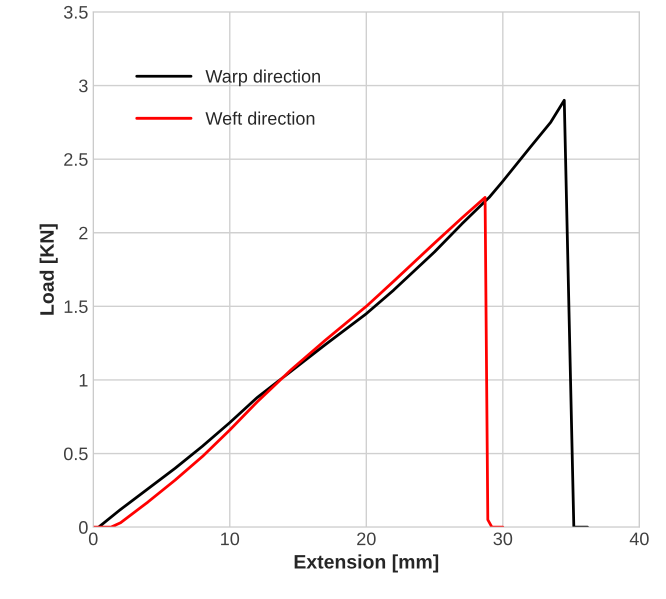 The height and width of the screenshot is (599, 666). What do you see at coordinates (639, 539) in the screenshot?
I see `x-tick-label: 40` at bounding box center [639, 539].